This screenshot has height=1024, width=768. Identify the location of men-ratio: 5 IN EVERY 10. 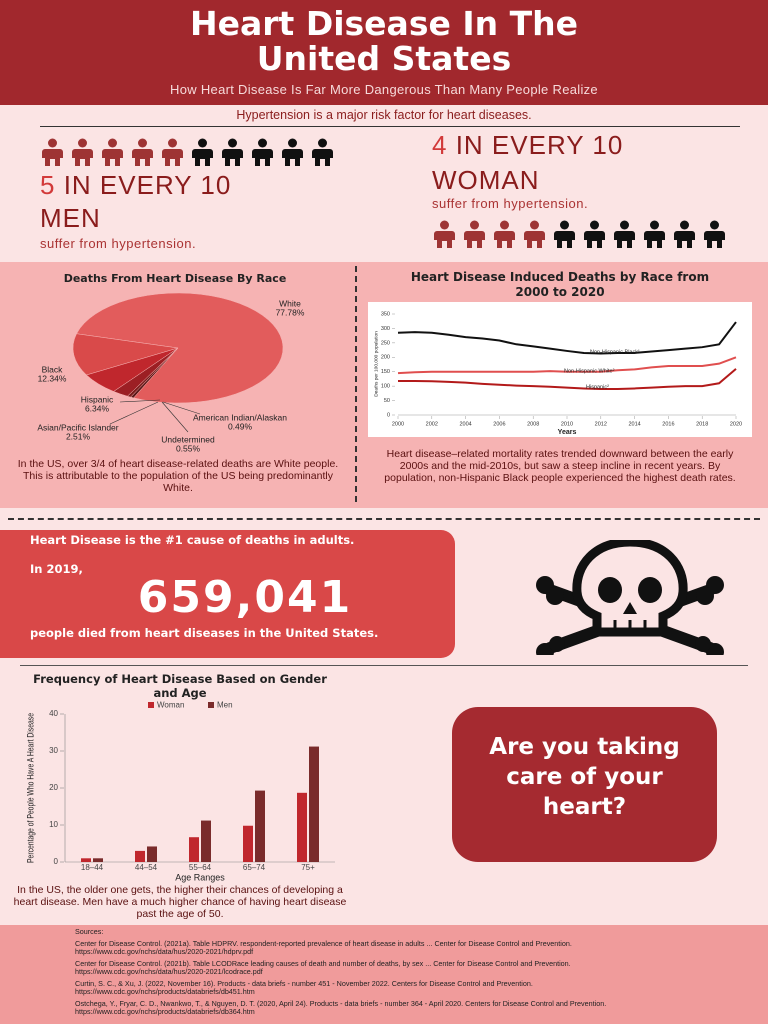
(135, 185).